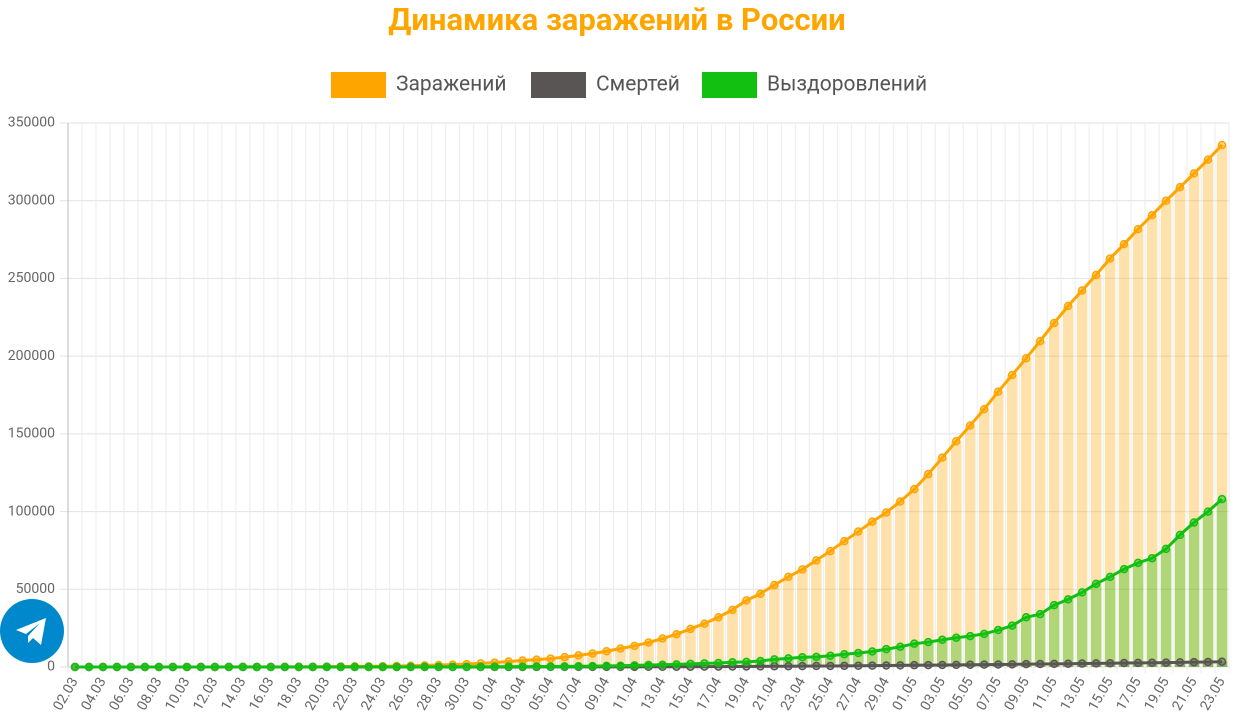 Image resolution: width=1234 pixels, height=713 pixels. What do you see at coordinates (65, 694) in the screenshot?
I see `x-tick-label: 02.03` at bounding box center [65, 694].